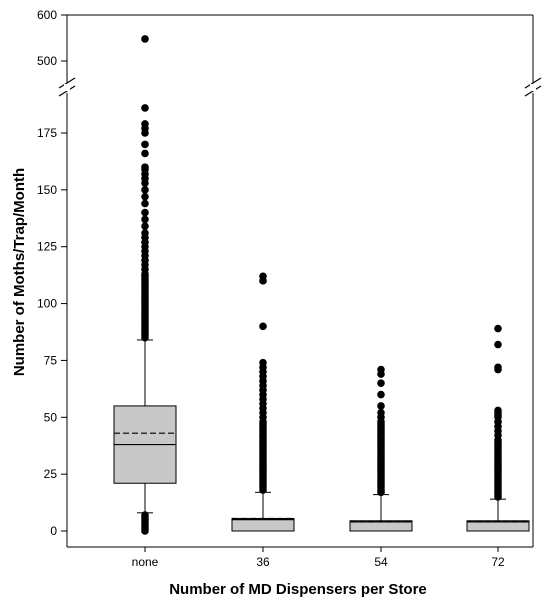  I want to click on x-axis-title: Number of MD Dispensers per Store, so click(298, 589).